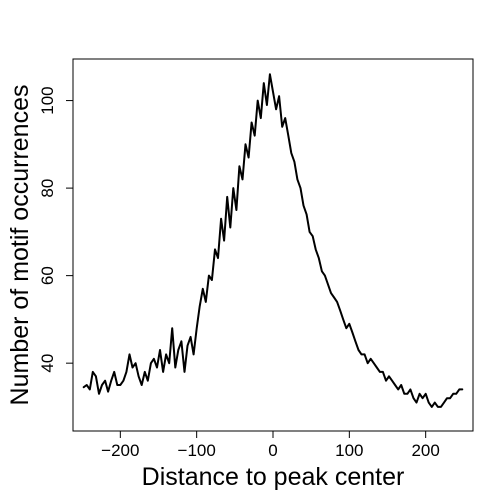 The width and height of the screenshot is (504, 504). I want to click on x-tick-label: −200, so click(120, 450).